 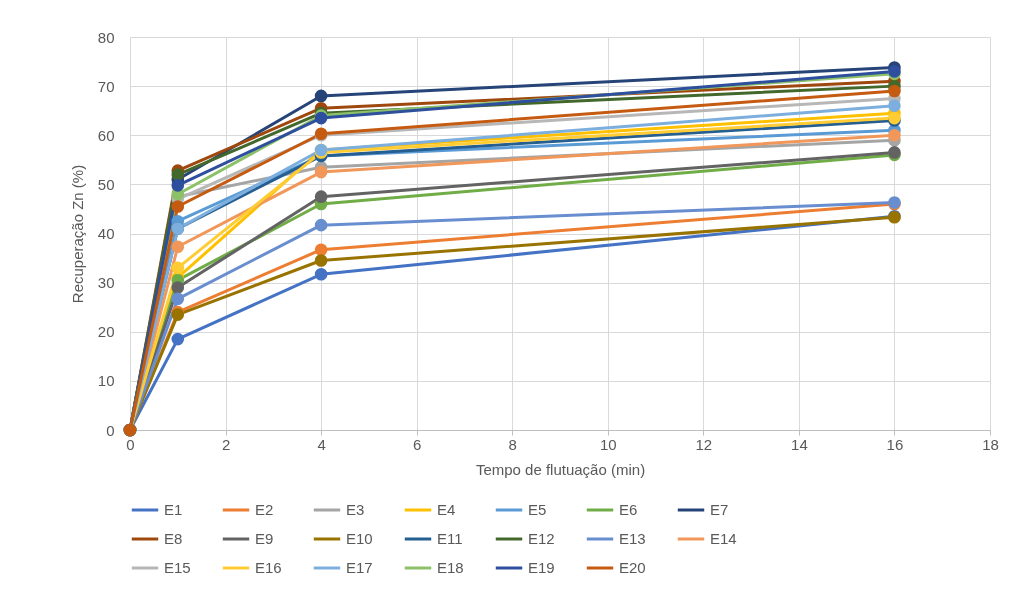 I want to click on legend-label: E11, so click(x=450, y=538).